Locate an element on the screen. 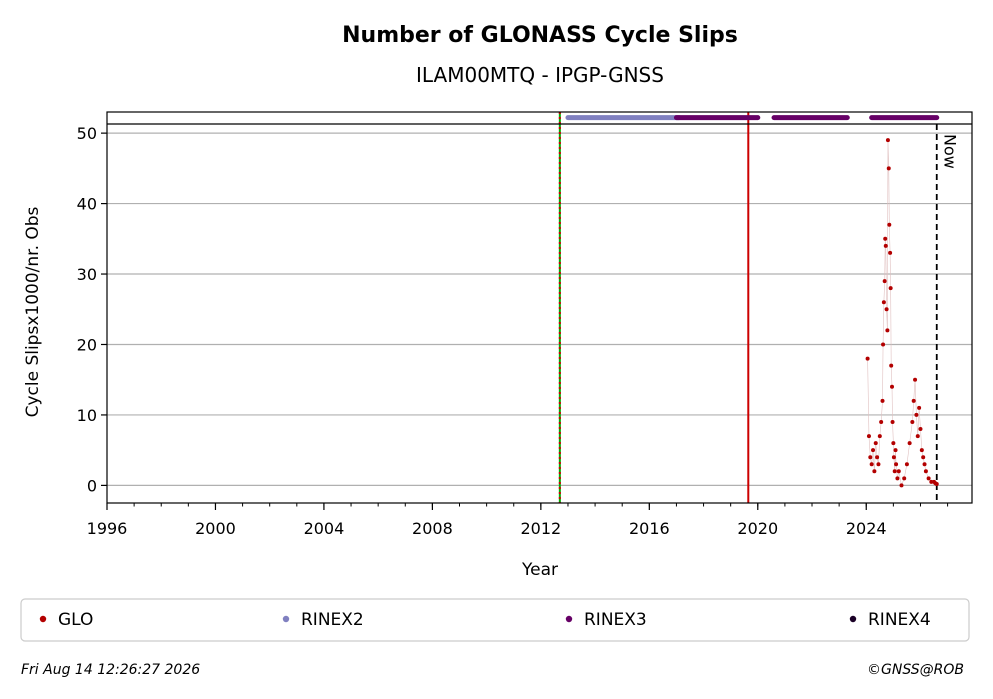  legend-item-rinex4: RINEX4 is located at coordinates (890, 620).